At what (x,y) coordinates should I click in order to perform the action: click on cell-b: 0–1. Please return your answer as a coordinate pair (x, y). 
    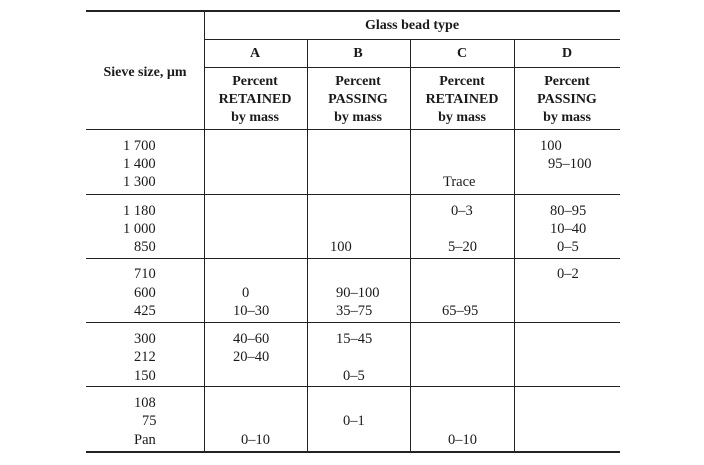
    Looking at the image, I should click on (354, 421).